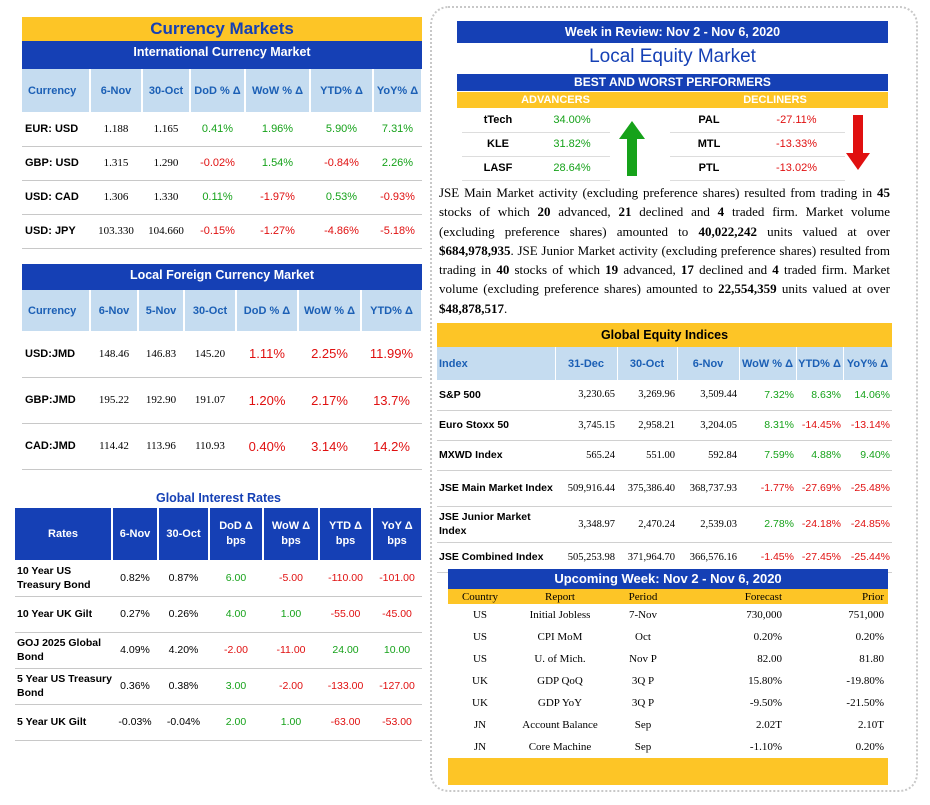 This screenshot has height=805, width=930. I want to click on col-dod: DoD % Δ, so click(267, 310).